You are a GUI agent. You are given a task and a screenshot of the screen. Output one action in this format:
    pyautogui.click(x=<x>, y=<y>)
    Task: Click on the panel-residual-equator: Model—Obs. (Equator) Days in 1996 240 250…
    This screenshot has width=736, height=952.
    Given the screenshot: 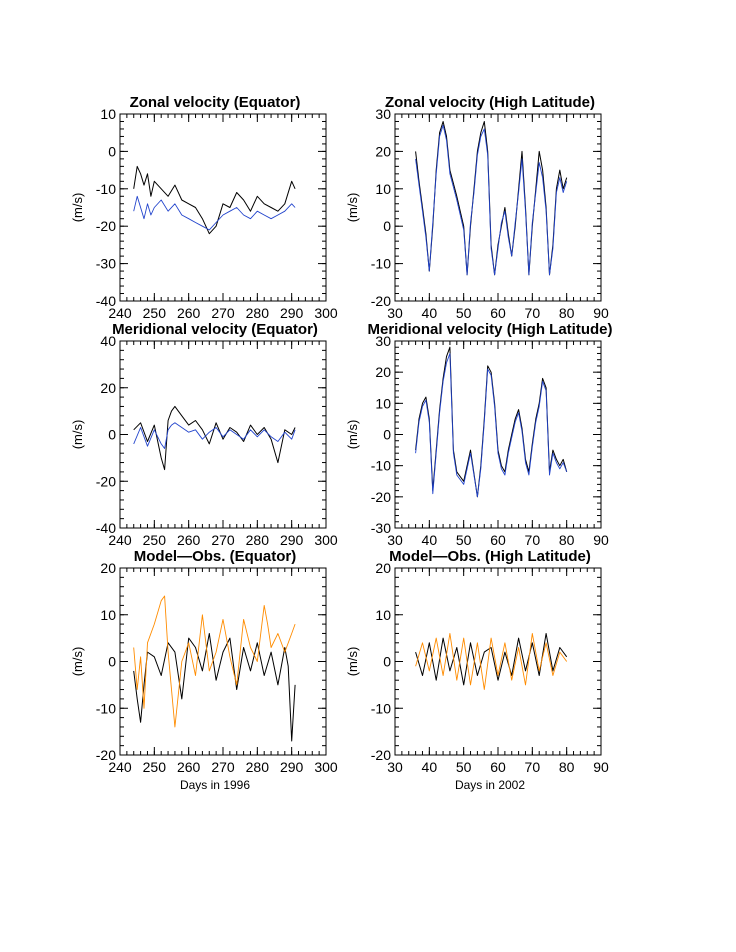 What is the action you would take?
    pyautogui.click(x=204, y=670)
    